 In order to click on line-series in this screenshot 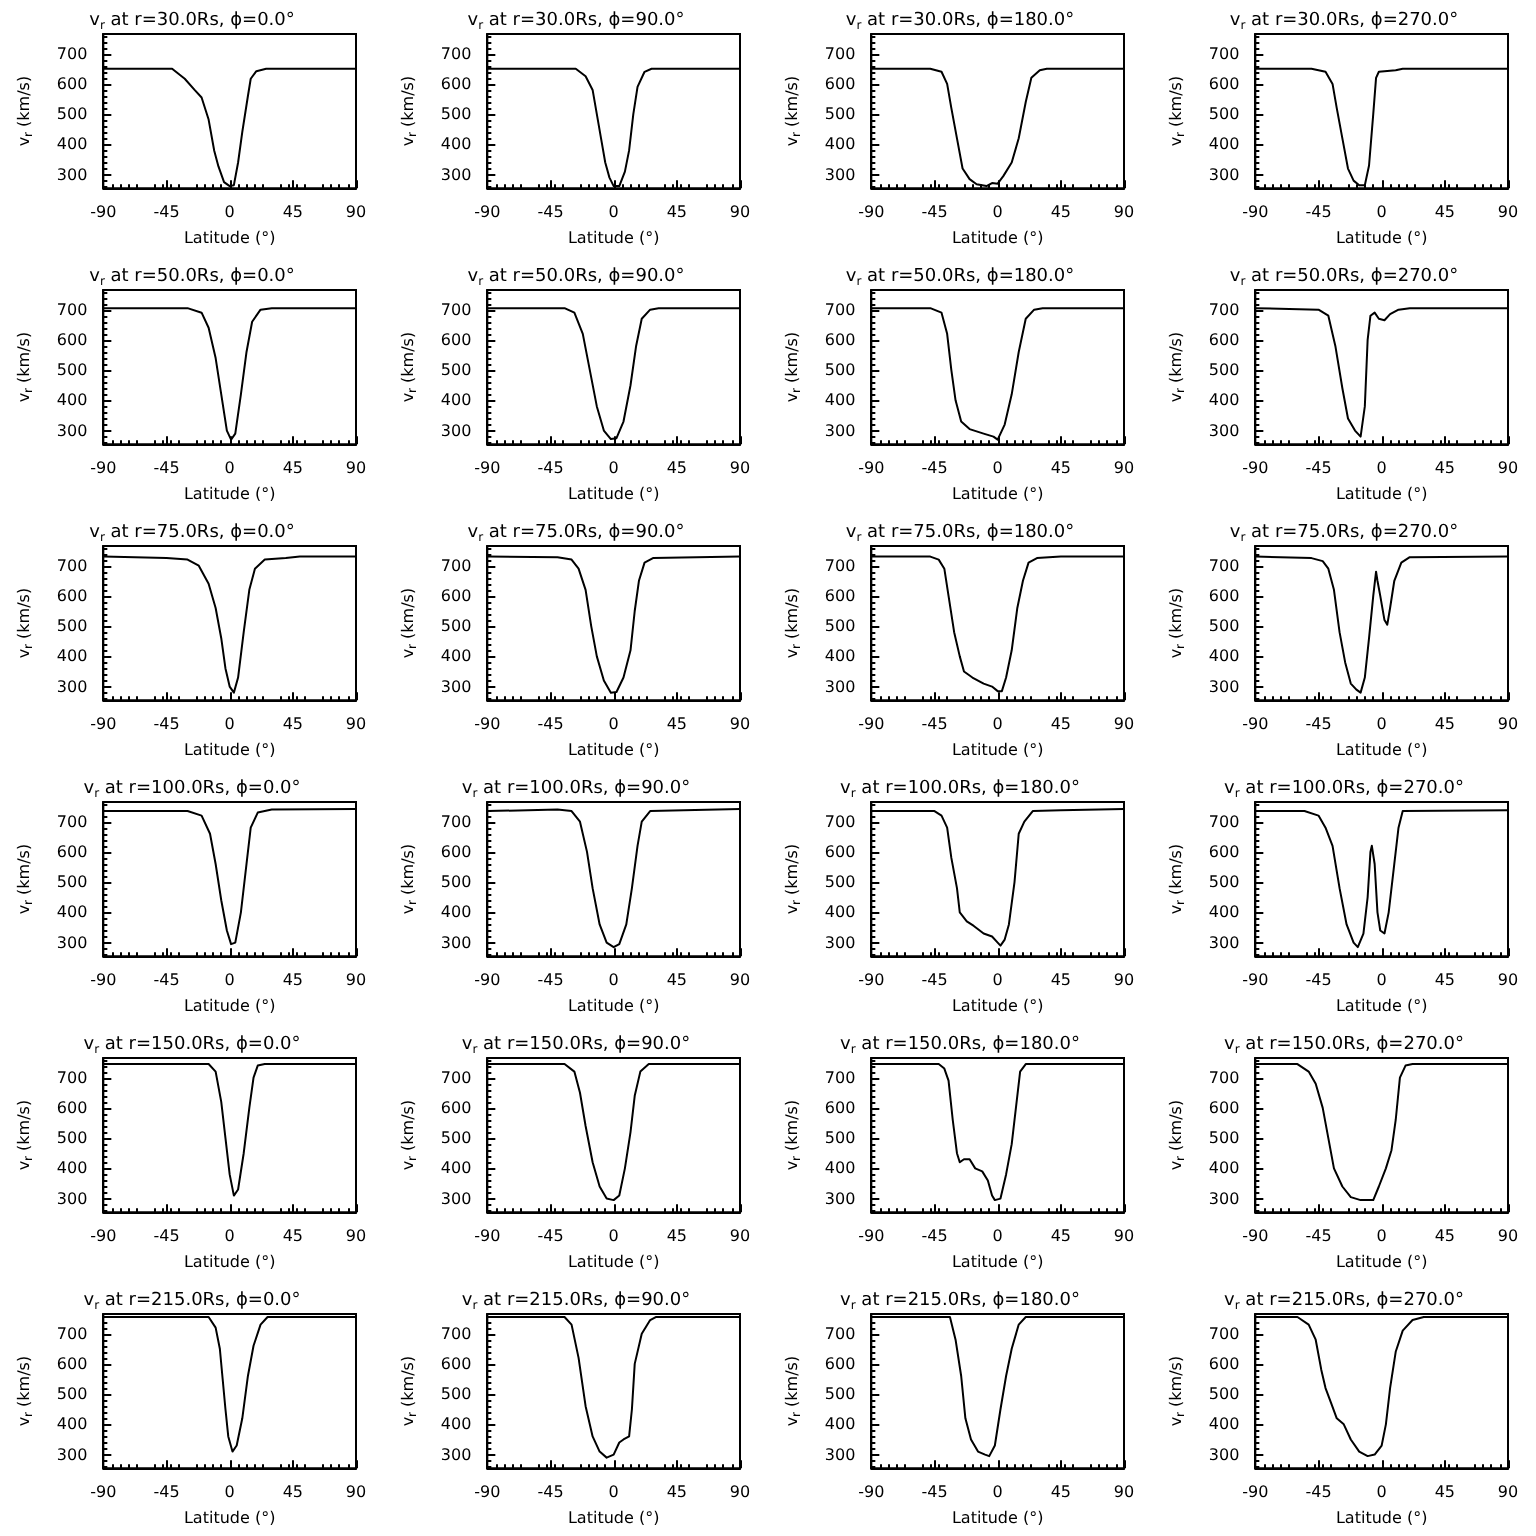, I will do `click(1381, 879)`.